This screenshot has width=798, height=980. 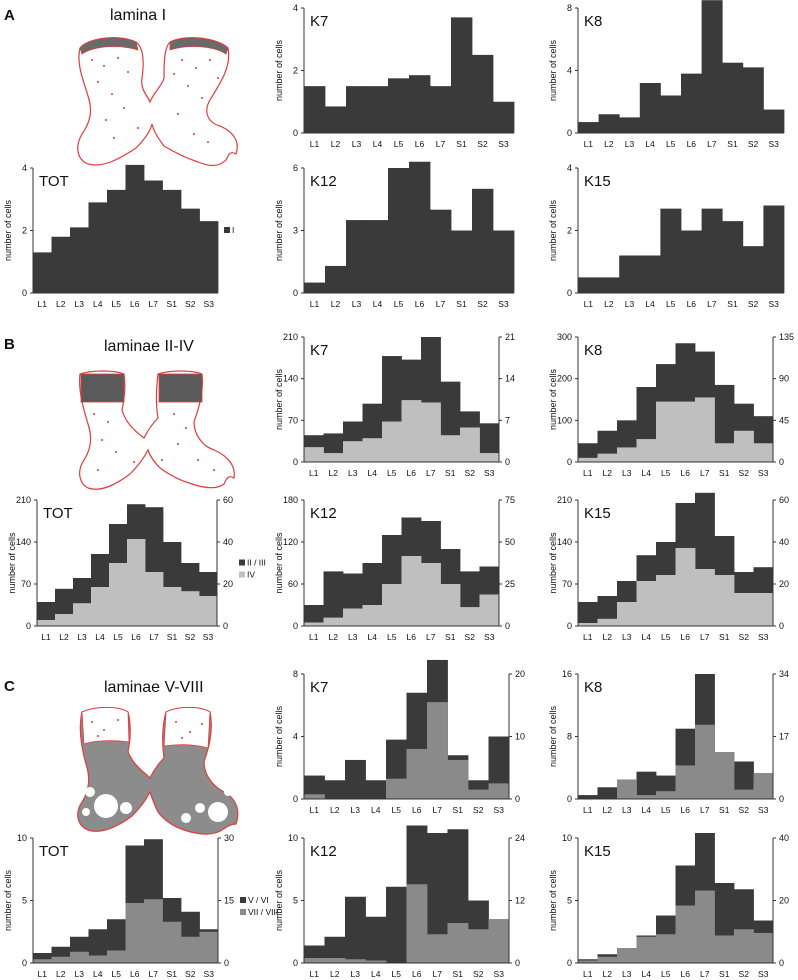 What do you see at coordinates (190, 251) in the screenshot?
I see `bar-a-tot-s0-s2` at bounding box center [190, 251].